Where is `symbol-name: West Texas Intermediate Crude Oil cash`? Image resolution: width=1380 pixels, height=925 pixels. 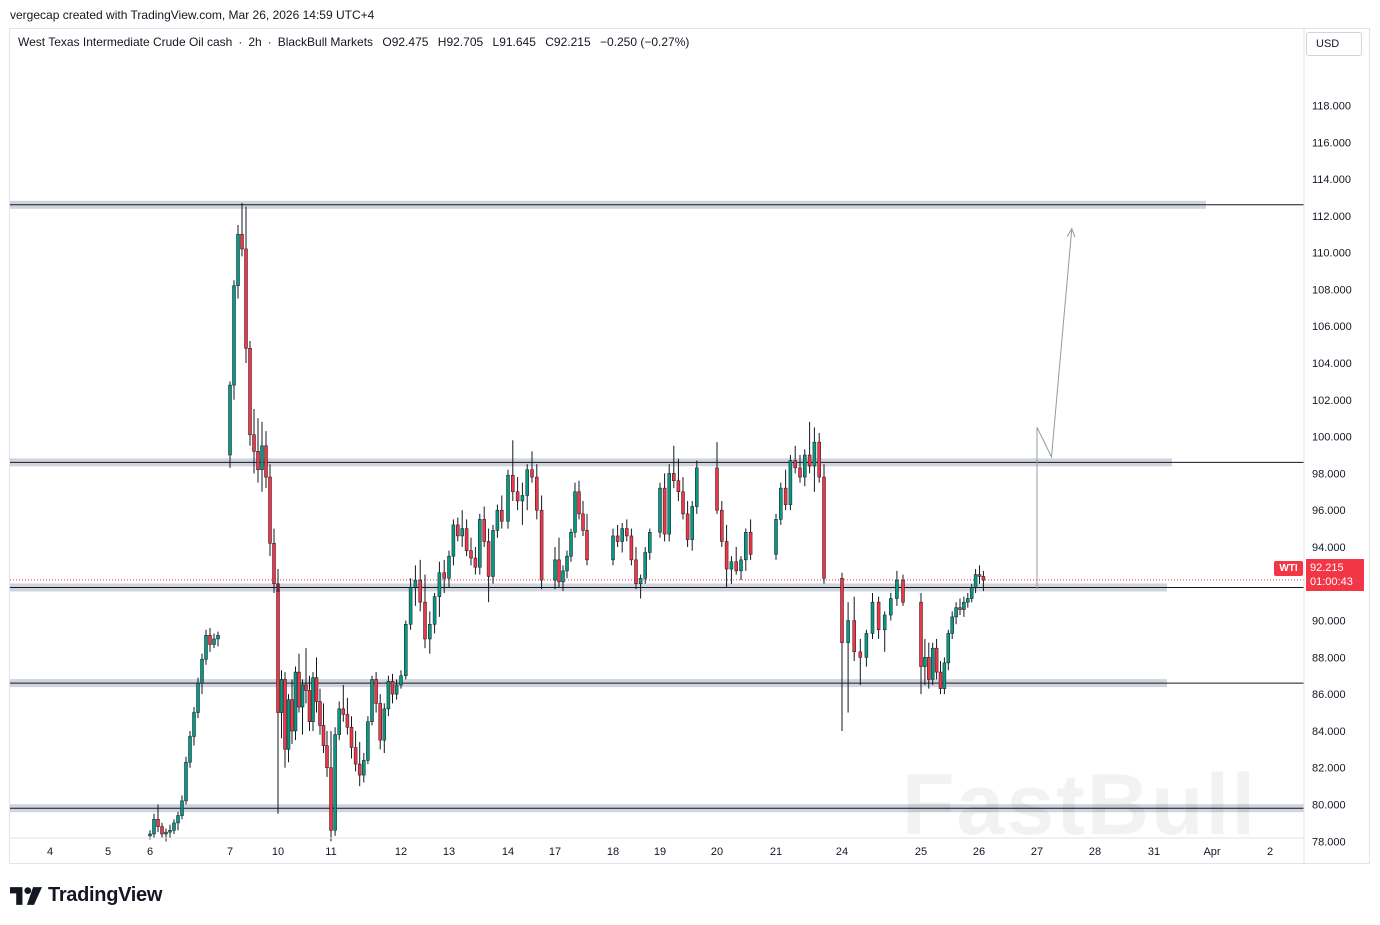 symbol-name: West Texas Intermediate Crude Oil cash is located at coordinates (125, 42).